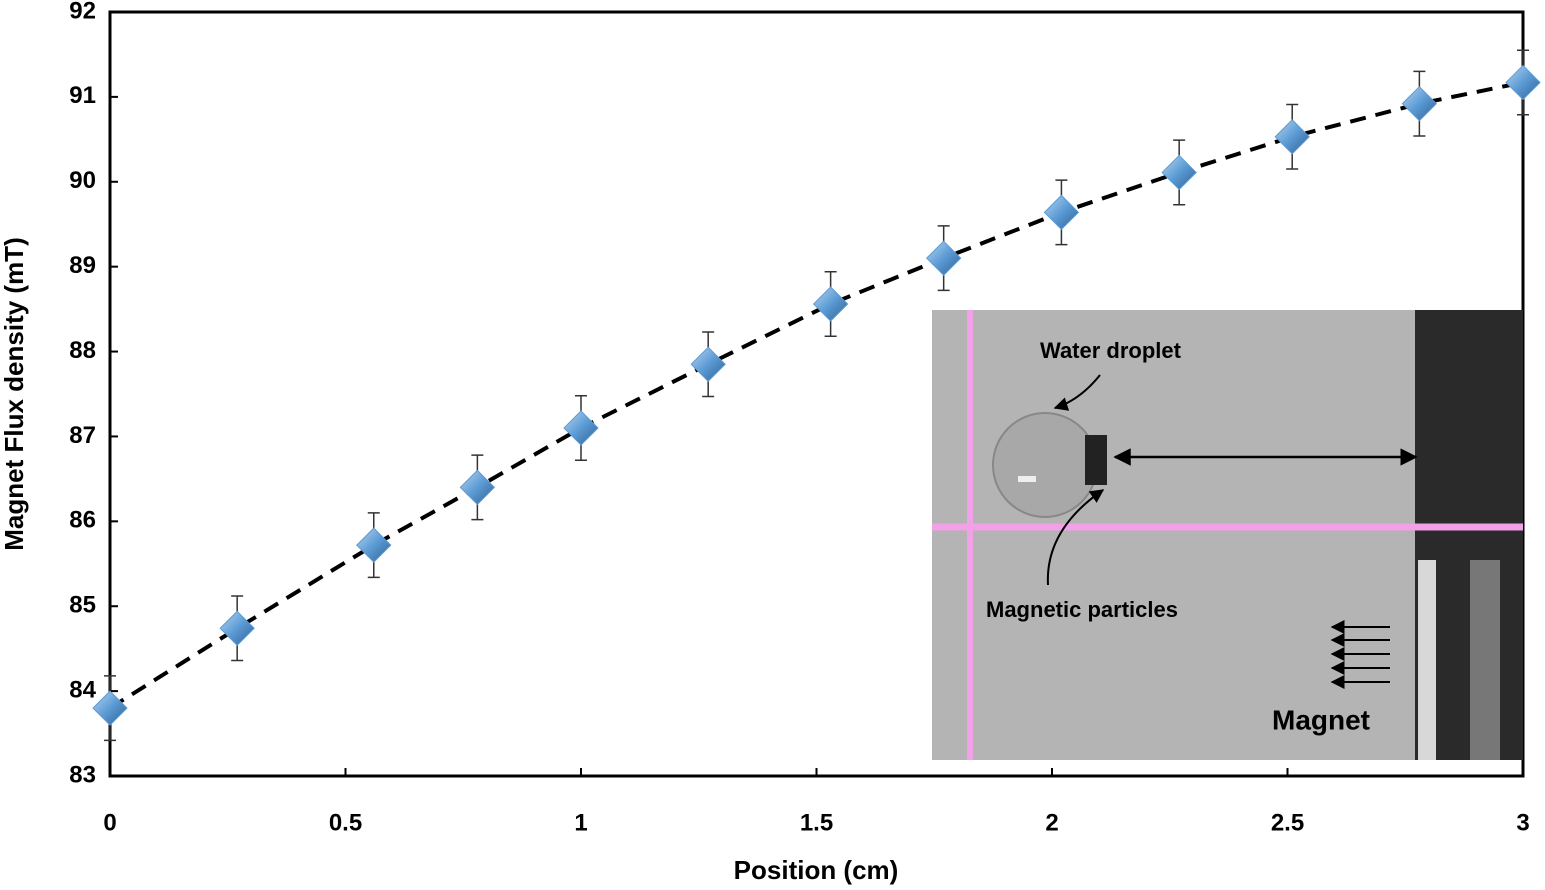 The width and height of the screenshot is (1545, 890). What do you see at coordinates (1111, 350) in the screenshot?
I see `annotation: Water droplet` at bounding box center [1111, 350].